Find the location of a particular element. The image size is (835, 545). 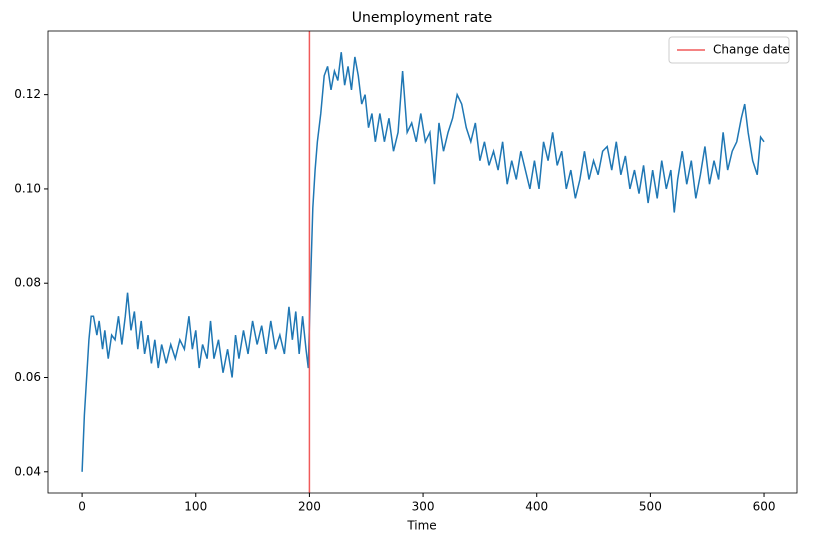

chart-title: Unemployment rate is located at coordinates (422, 18).